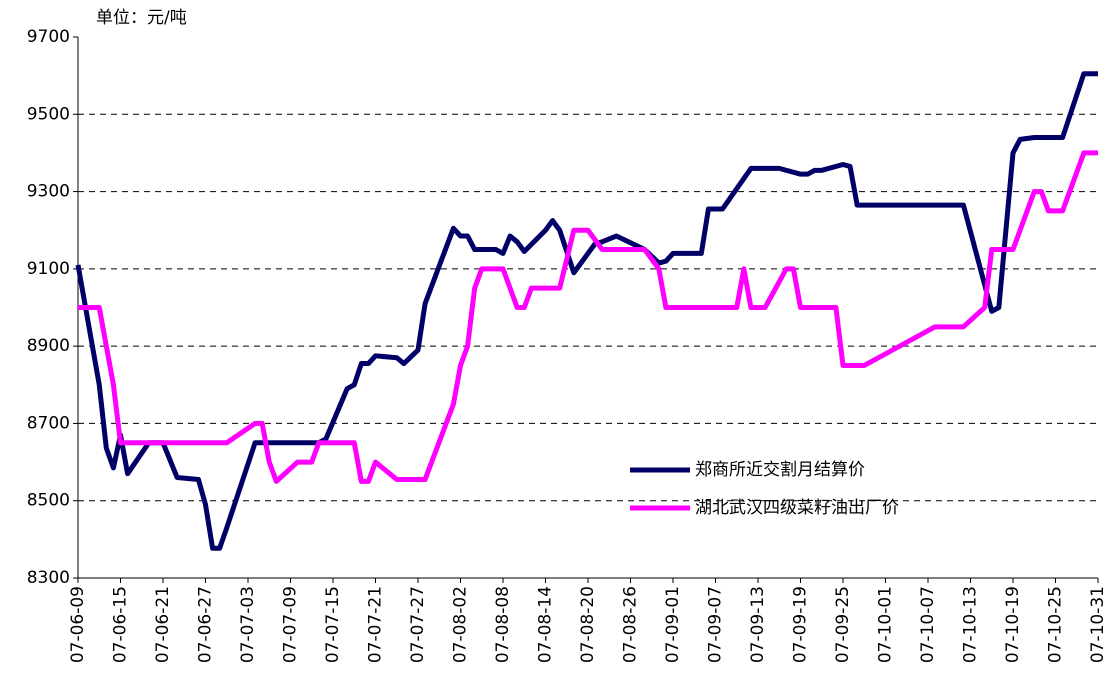 This screenshot has width=1107, height=693. What do you see at coordinates (333, 624) in the screenshot?
I see `x-tick-label: 07-07-15` at bounding box center [333, 624].